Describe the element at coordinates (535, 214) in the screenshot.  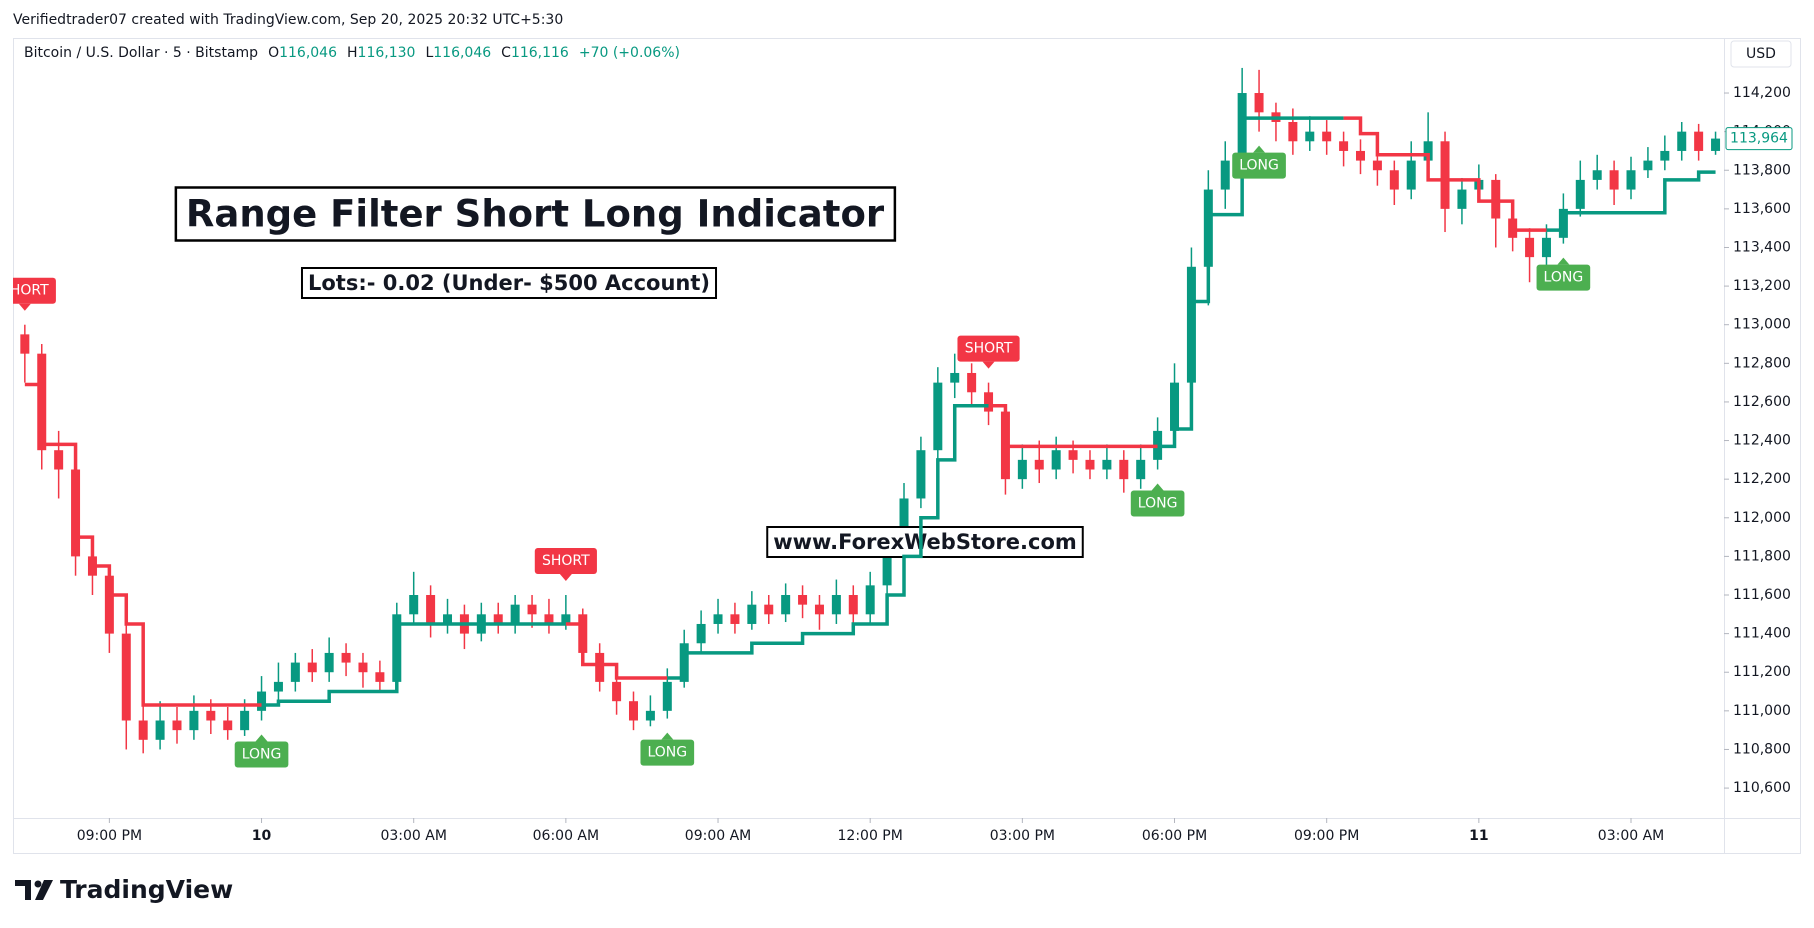
I see `annotation: Range Filter Short Long Indicator` at that location.